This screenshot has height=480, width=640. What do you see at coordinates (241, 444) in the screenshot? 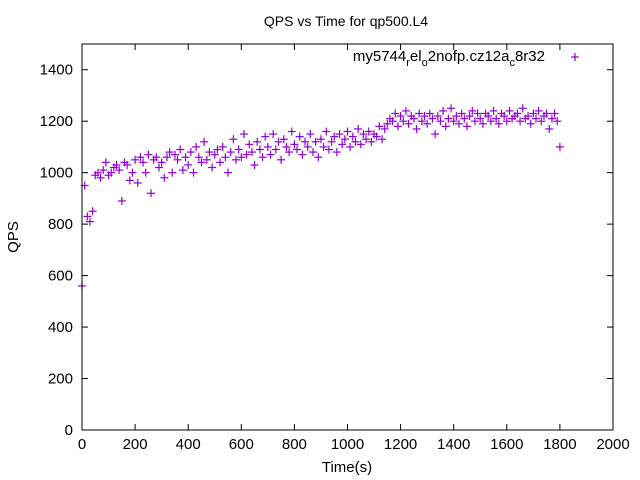
I see `x-tick-label: 600` at bounding box center [241, 444].